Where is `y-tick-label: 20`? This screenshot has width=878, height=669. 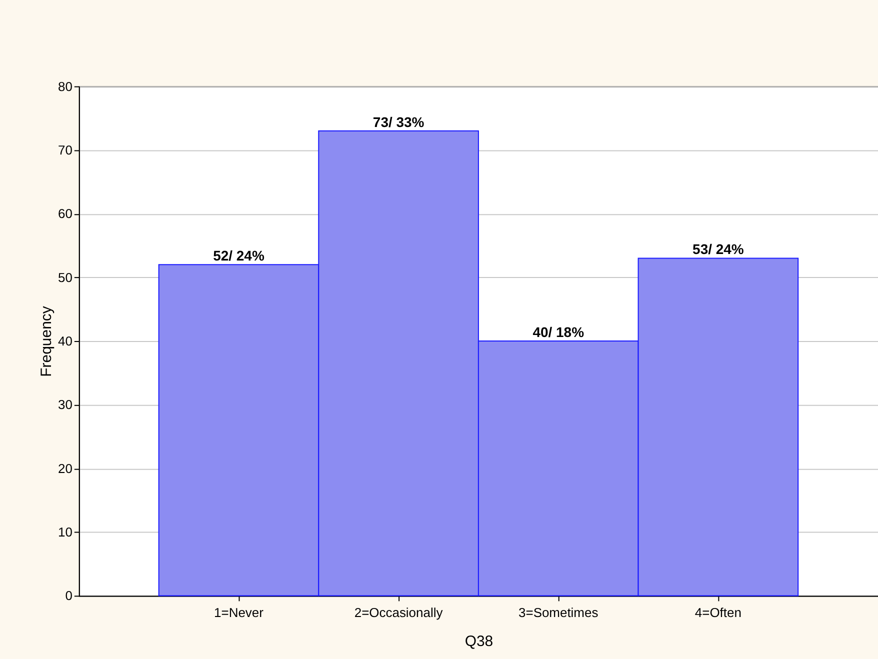
y-tick-label: 20 is located at coordinates (65, 468).